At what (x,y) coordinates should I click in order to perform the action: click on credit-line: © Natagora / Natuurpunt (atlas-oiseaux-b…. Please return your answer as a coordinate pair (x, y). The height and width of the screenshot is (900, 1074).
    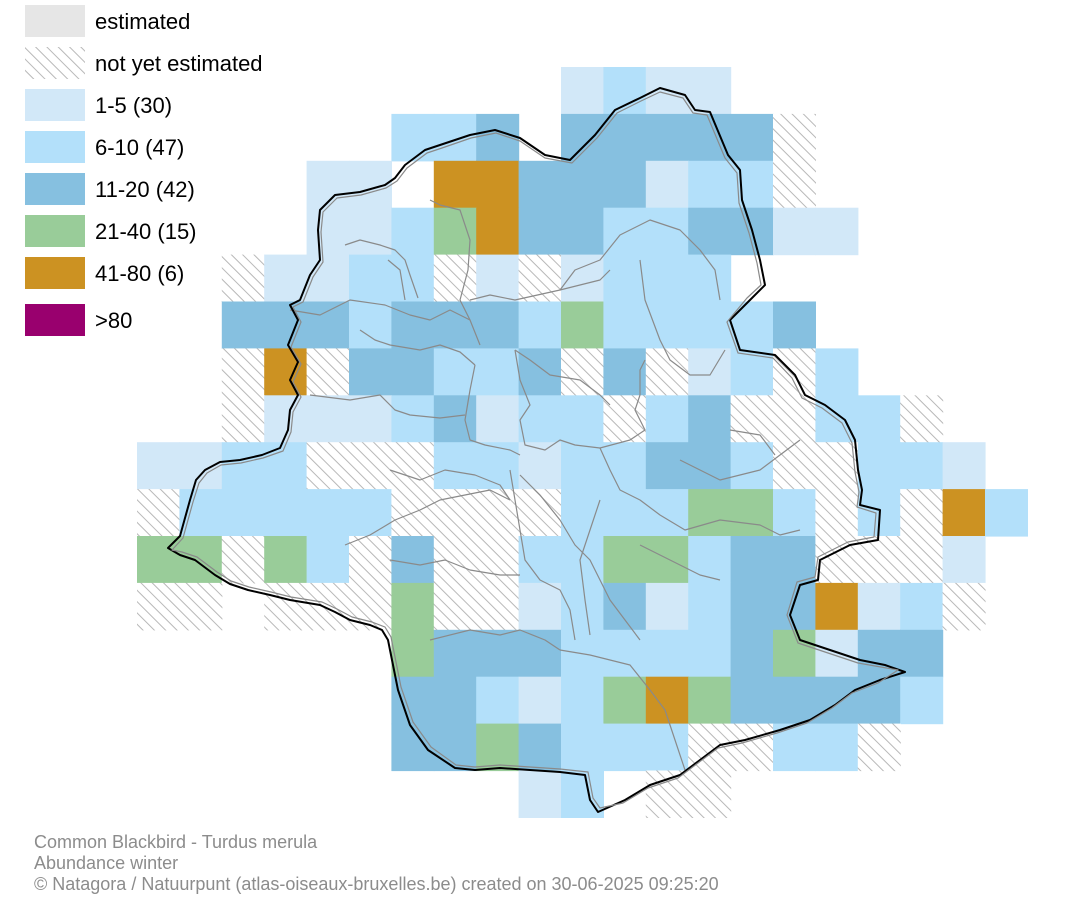
    Looking at the image, I should click on (376, 884).